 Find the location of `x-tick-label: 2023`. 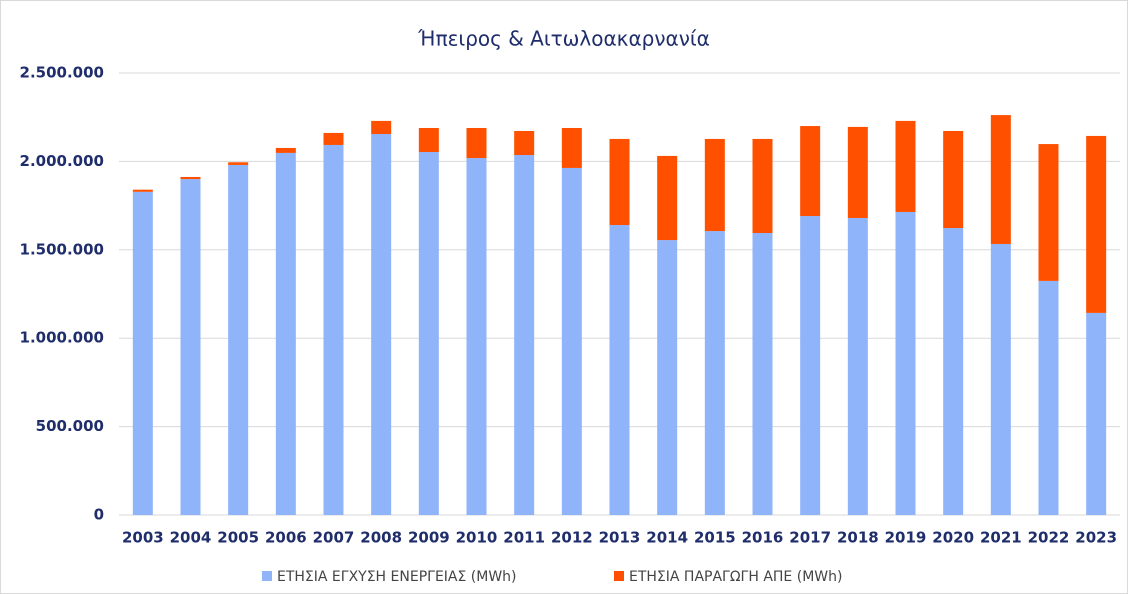

x-tick-label: 2023 is located at coordinates (1096, 538).